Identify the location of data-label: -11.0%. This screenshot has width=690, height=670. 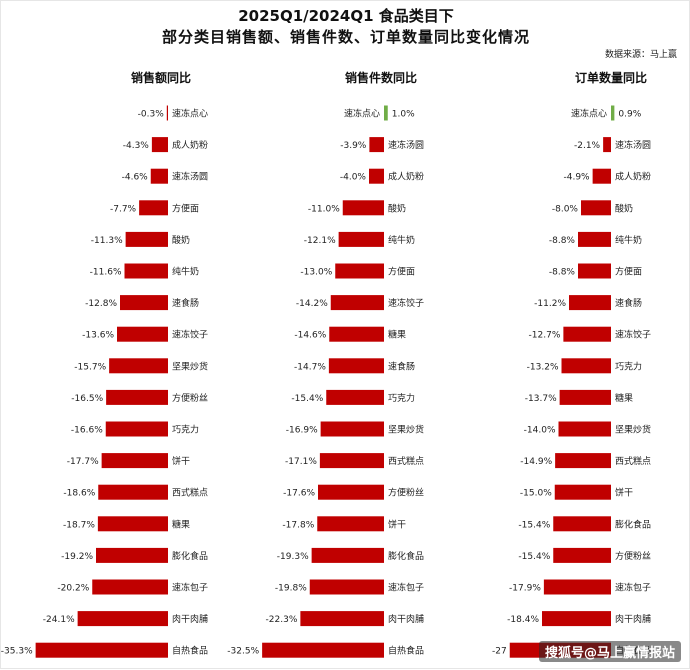
(324, 209).